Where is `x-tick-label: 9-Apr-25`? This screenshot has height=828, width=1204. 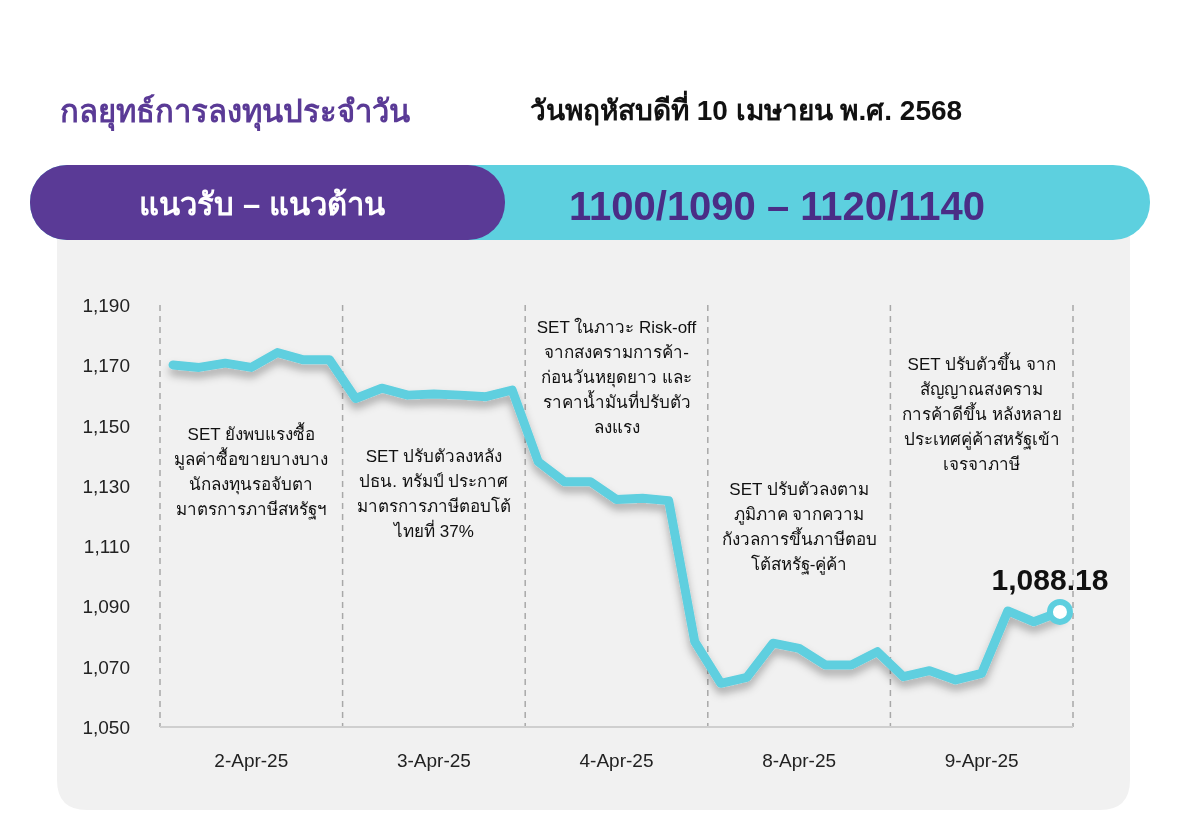
x-tick-label: 9-Apr-25 is located at coordinates (981, 760).